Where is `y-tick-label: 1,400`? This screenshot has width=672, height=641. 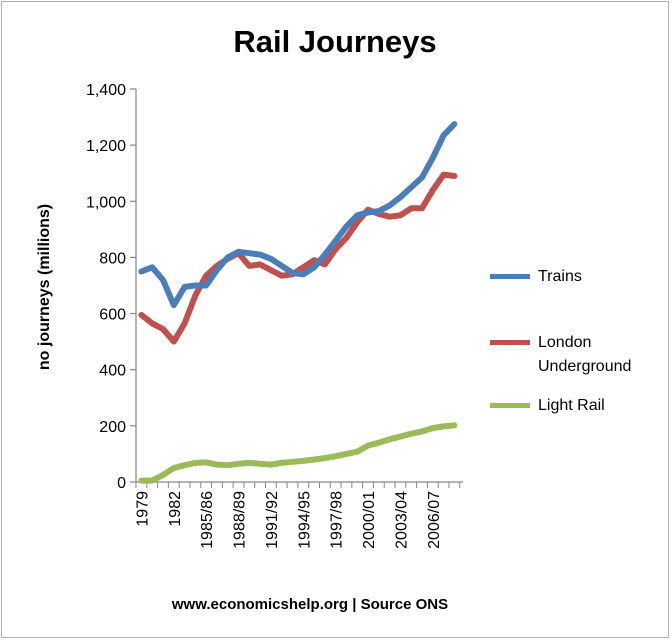 y-tick-label: 1,400 is located at coordinates (106, 90).